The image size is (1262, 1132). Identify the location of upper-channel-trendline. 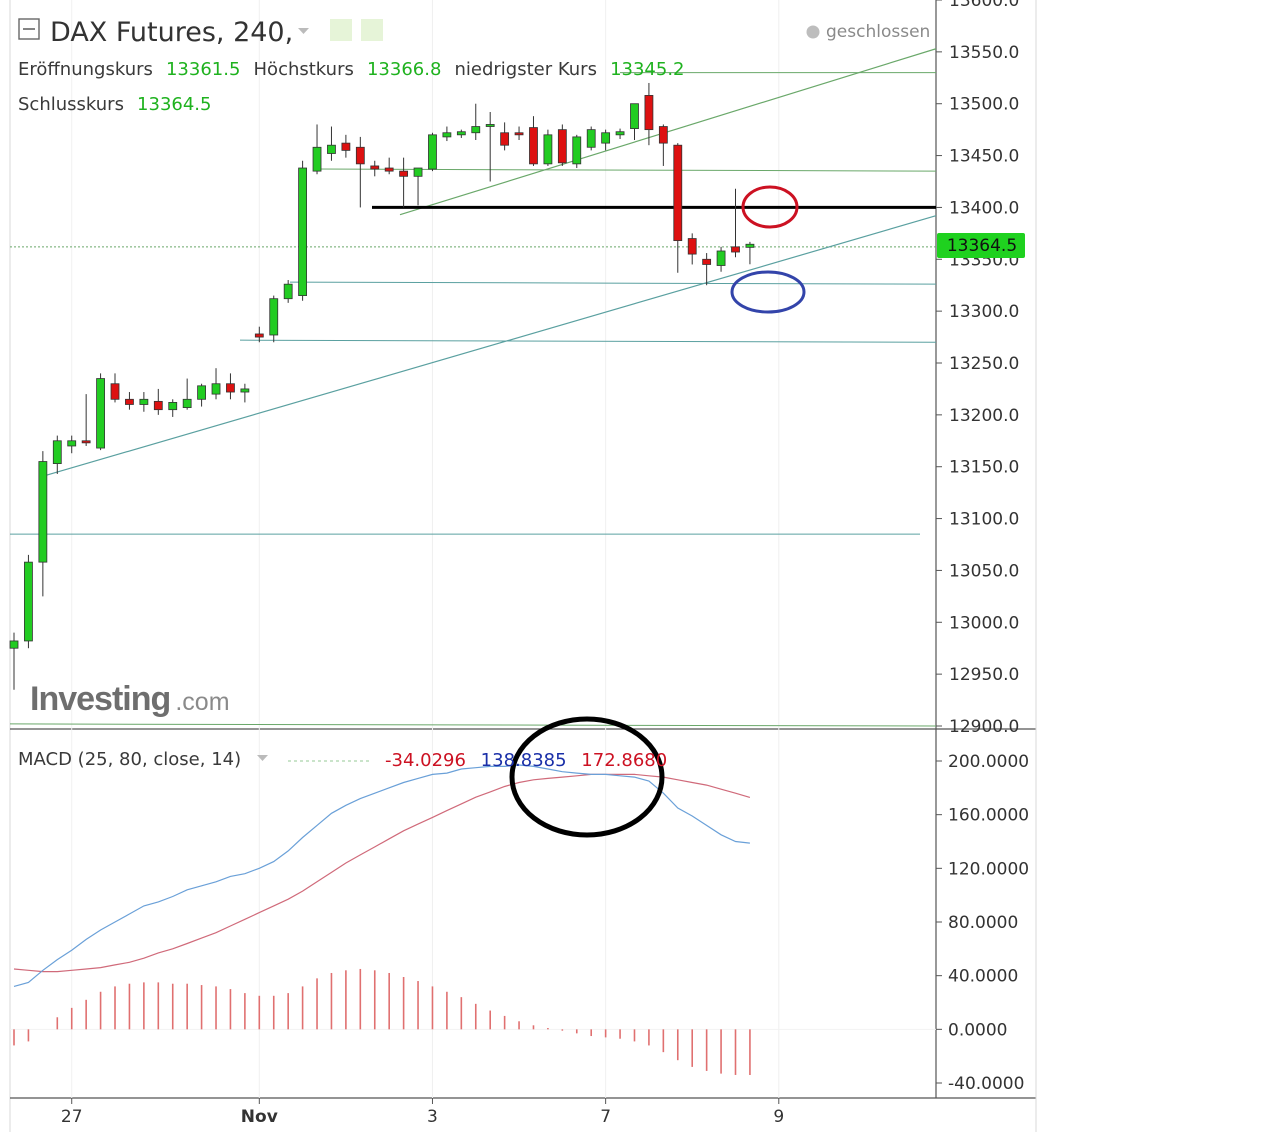
(668, 132).